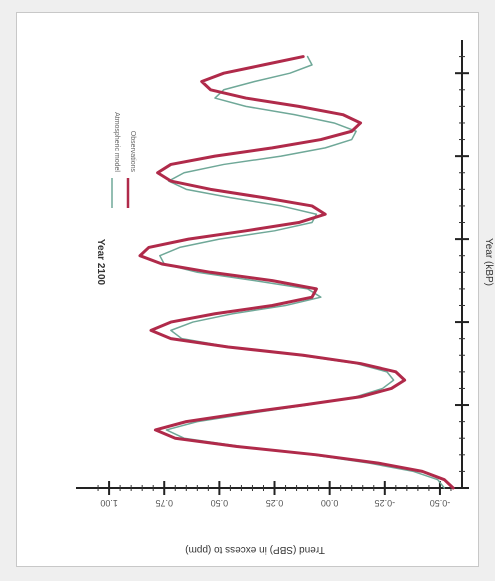 This screenshot has width=495, height=581. What do you see at coordinates (100, 262) in the screenshot?
I see `chart-title: Year 2100` at bounding box center [100, 262].